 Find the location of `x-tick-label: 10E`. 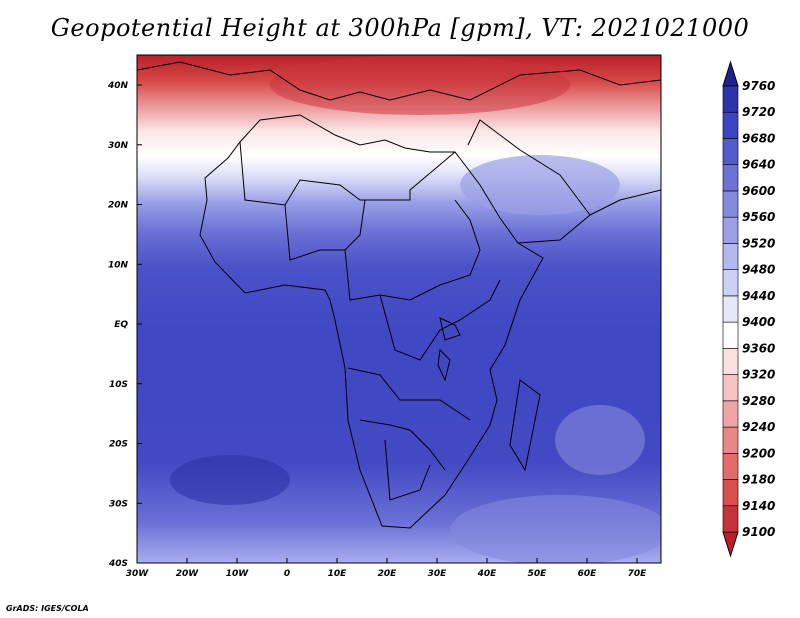

x-tick-label: 10E is located at coordinates (338, 574).